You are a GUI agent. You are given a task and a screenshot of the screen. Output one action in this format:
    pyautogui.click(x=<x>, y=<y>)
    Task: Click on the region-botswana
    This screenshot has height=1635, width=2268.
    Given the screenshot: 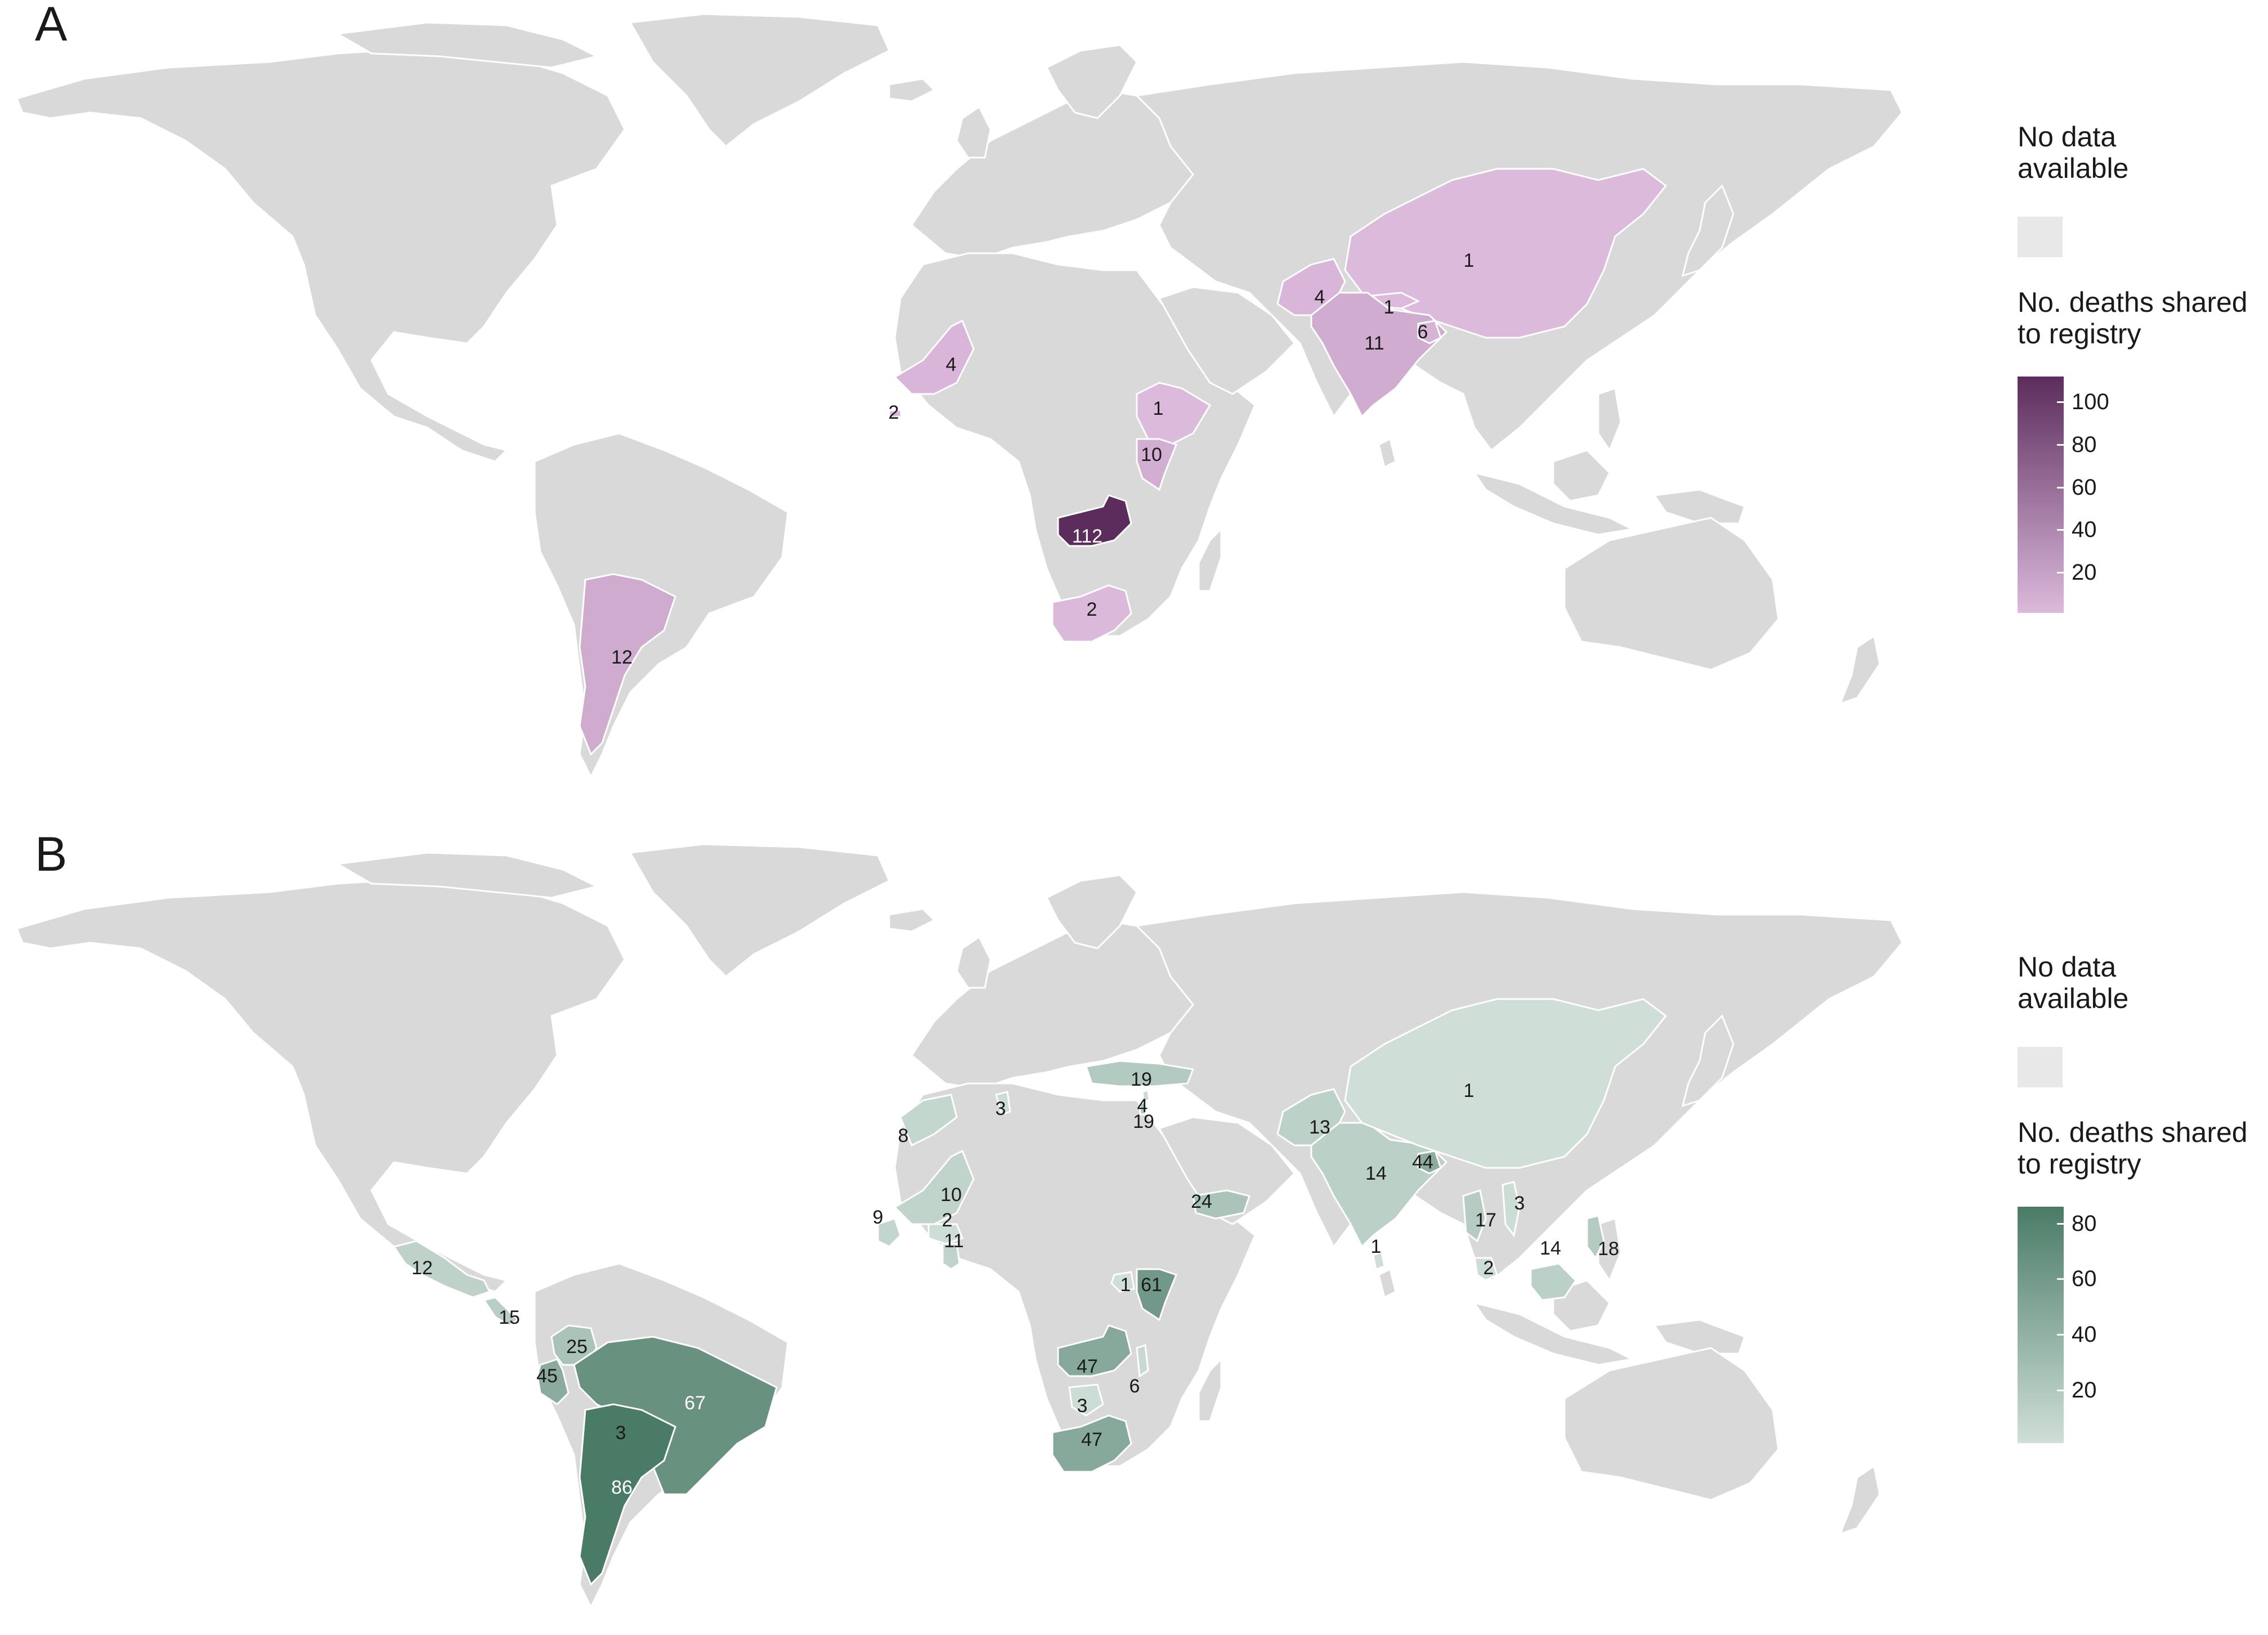 What is the action you would take?
    pyautogui.click(x=1086, y=1400)
    